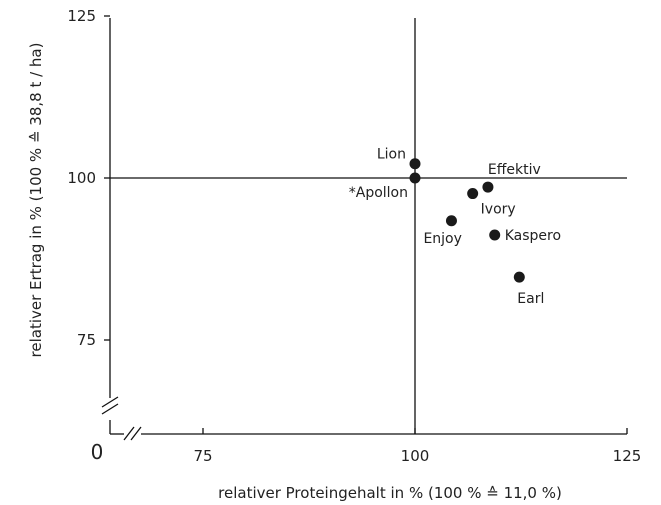 The height and width of the screenshot is (505, 661). What do you see at coordinates (530, 299) in the screenshot?
I see `data-point-label: Earl` at bounding box center [530, 299].